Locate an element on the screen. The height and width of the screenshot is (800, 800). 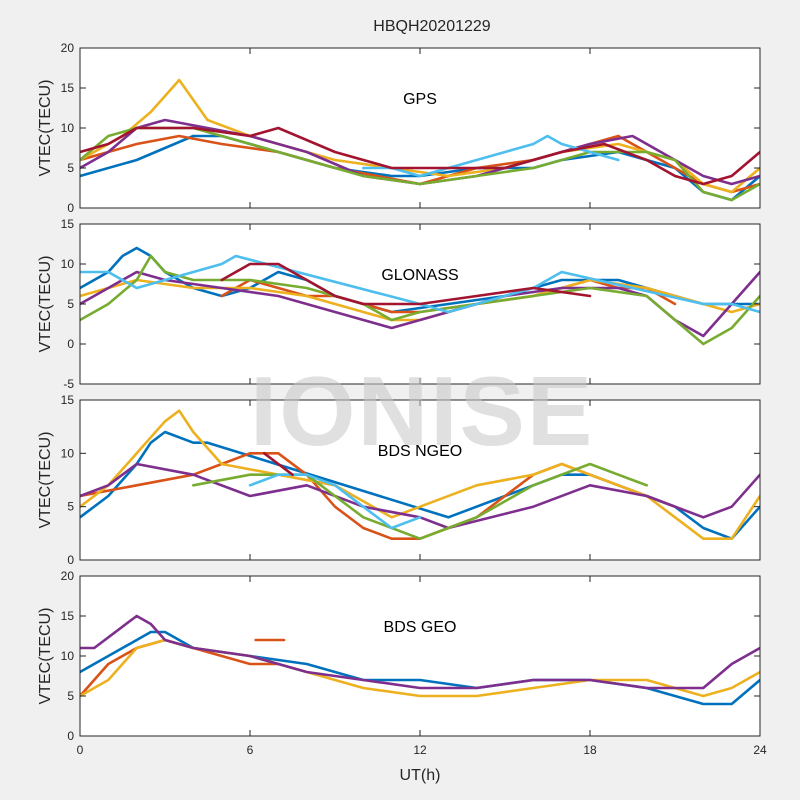
panel-label: BDS GEO is located at coordinates (420, 627).